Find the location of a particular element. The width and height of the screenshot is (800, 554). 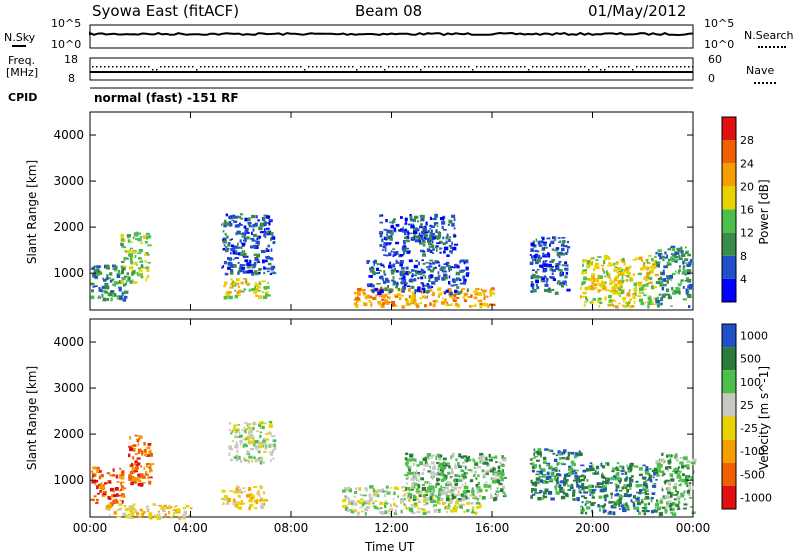

colorbar-swatch is located at coordinates (729, 198).